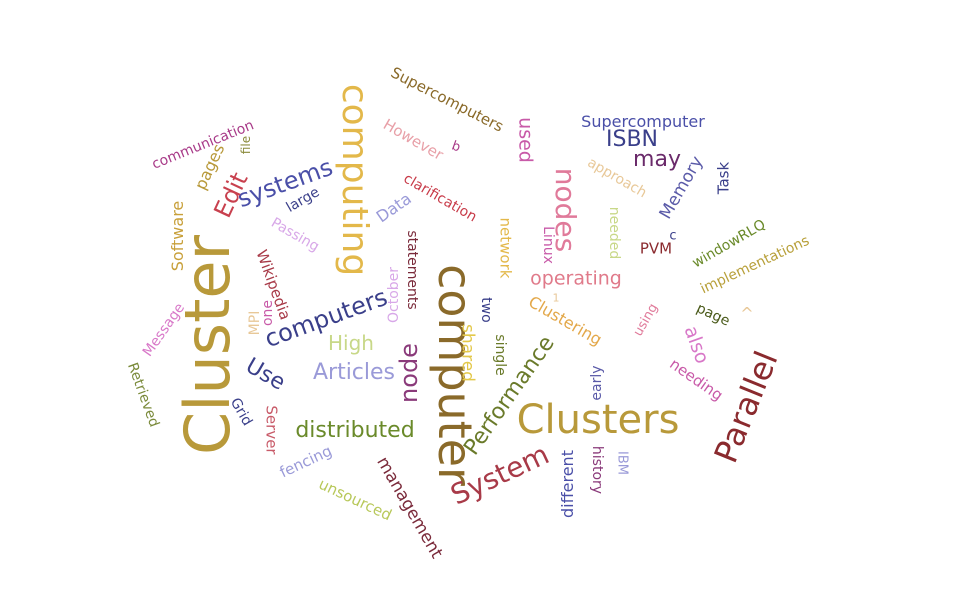  What do you see at coordinates (355, 499) in the screenshot?
I see `cloud-word: unsourced` at bounding box center [355, 499].